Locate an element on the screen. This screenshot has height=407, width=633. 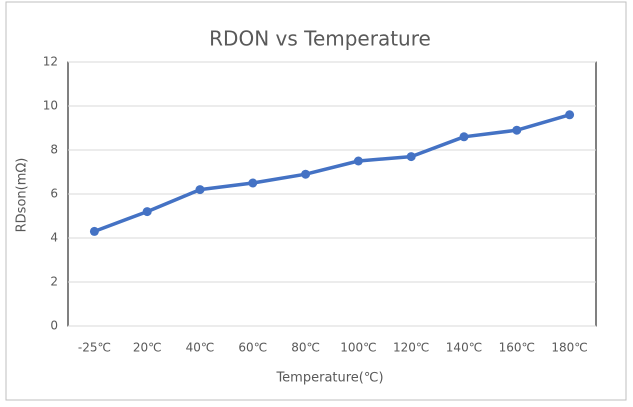
y-tick-label: 2 is located at coordinates (54, 282).